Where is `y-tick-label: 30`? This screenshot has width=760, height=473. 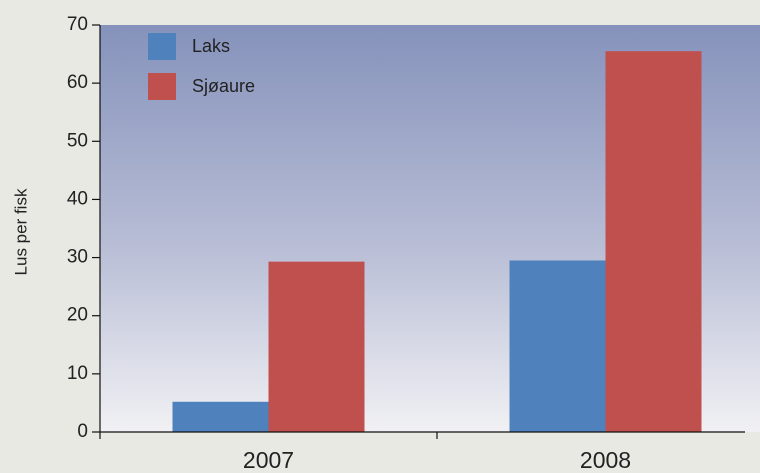 y-tick-label: 30 is located at coordinates (77, 257).